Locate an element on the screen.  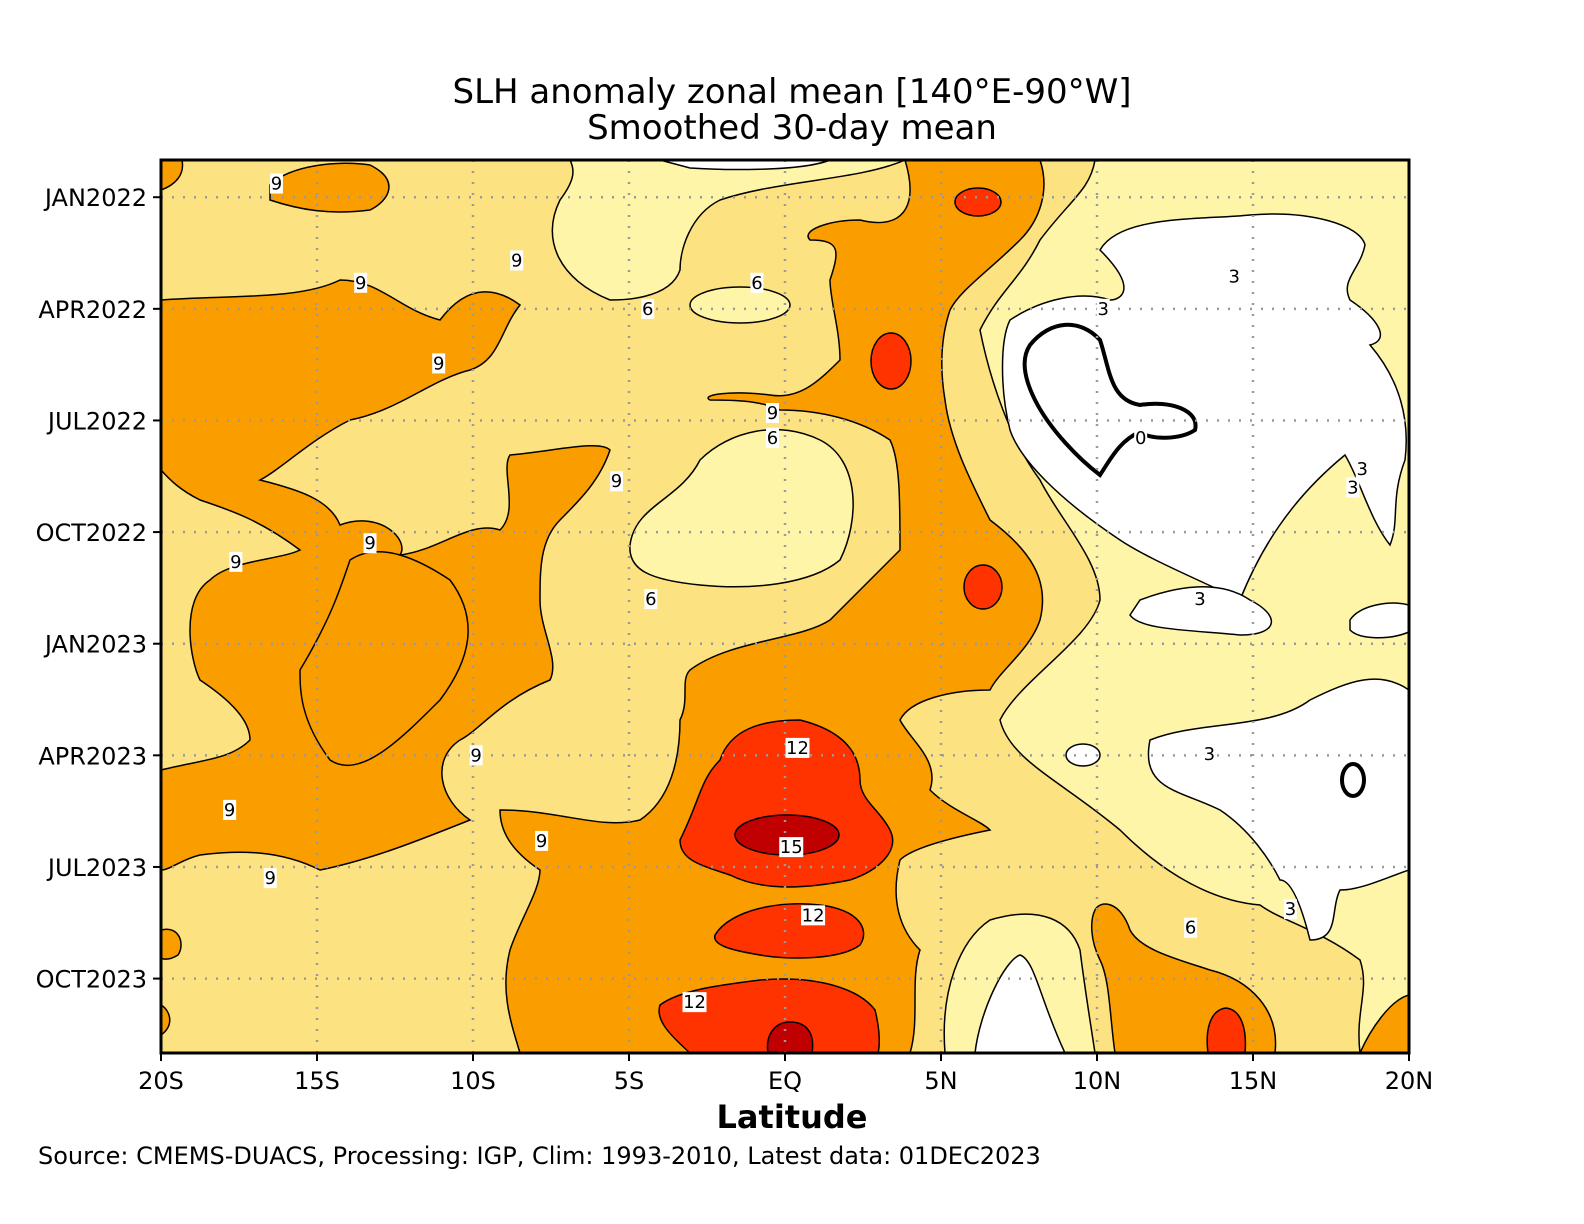
y-tick-label: JAN2022 is located at coordinates (95, 198).